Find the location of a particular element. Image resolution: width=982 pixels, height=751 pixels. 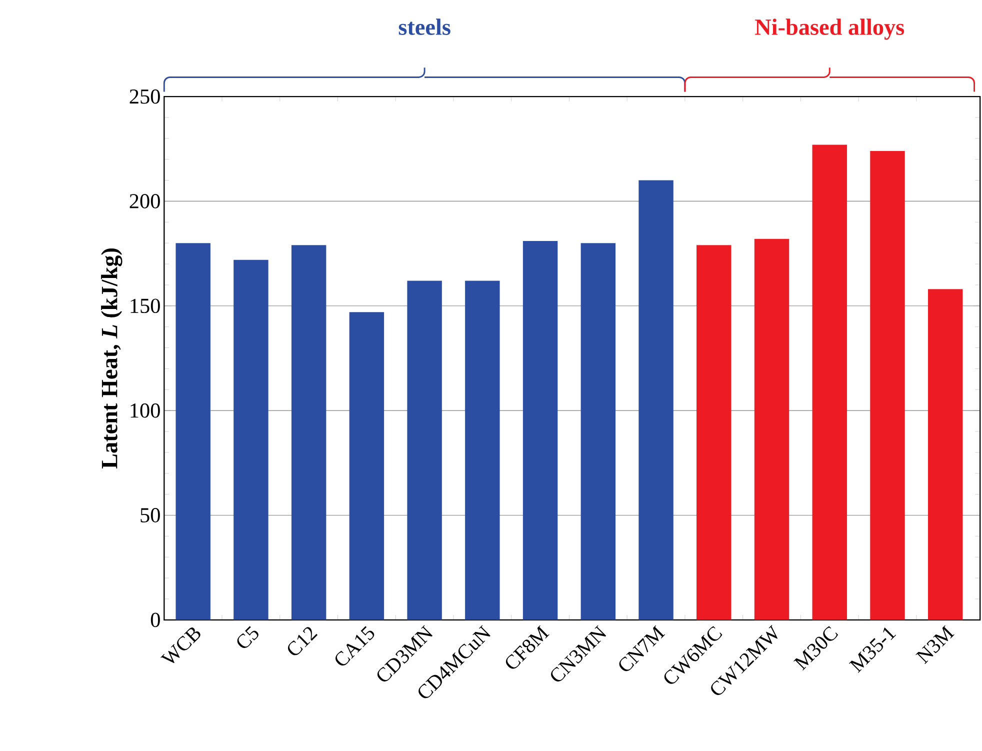

y-tick-label: 150 is located at coordinates (145, 305).